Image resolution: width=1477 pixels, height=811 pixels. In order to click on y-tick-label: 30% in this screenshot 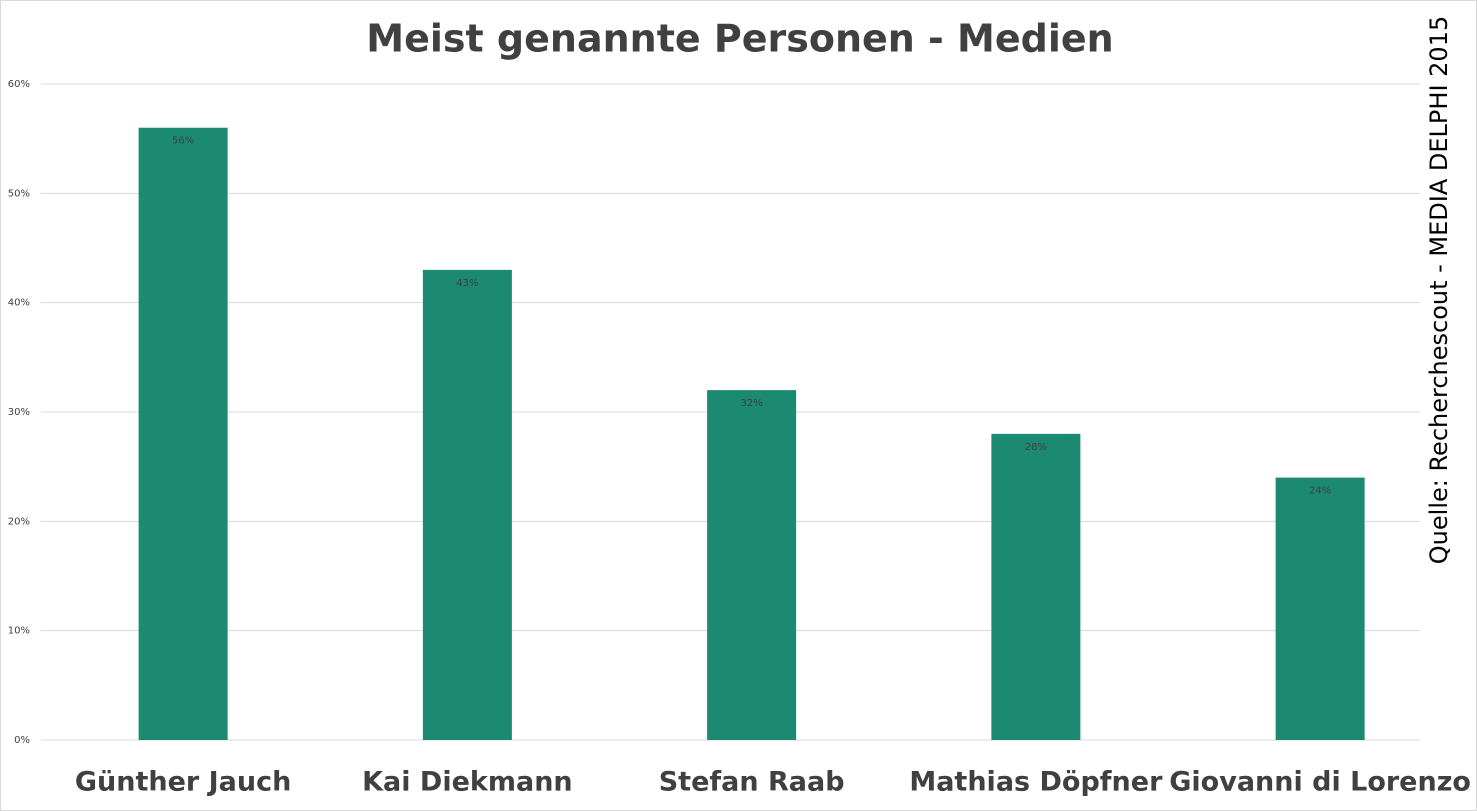, I will do `click(19, 412)`.